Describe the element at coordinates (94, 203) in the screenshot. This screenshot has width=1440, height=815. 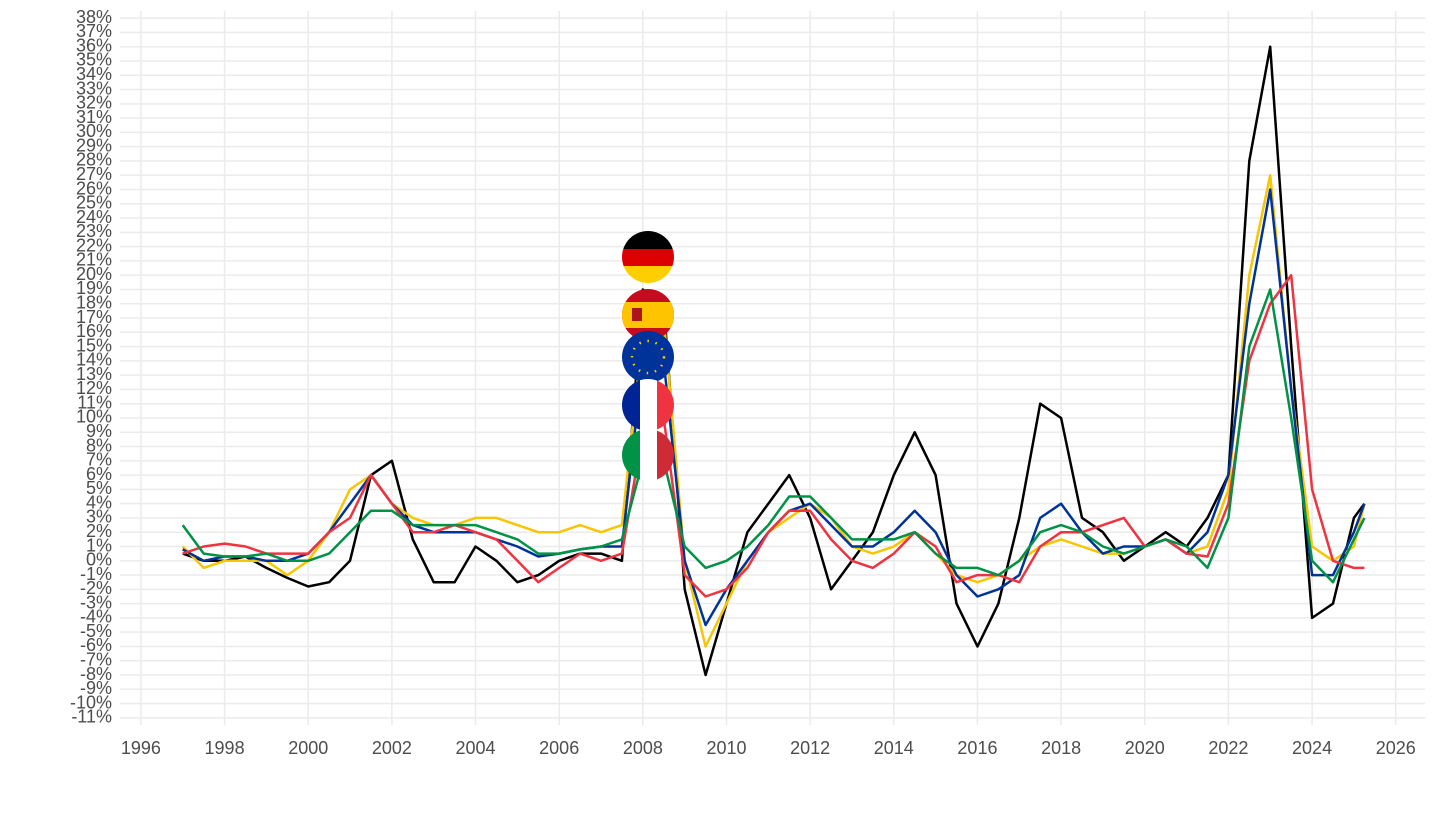
I see `y-tick-label: 25%` at that location.